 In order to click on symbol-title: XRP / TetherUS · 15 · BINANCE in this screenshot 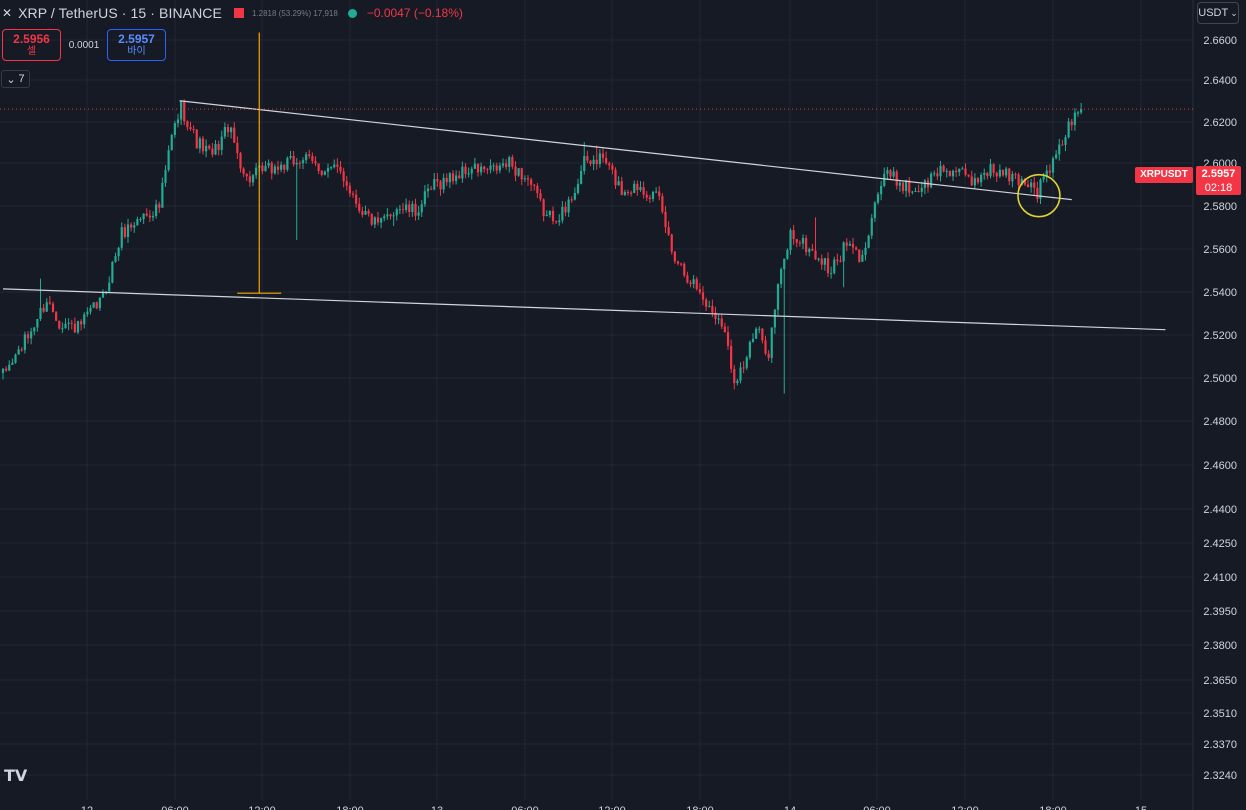, I will do `click(120, 13)`.